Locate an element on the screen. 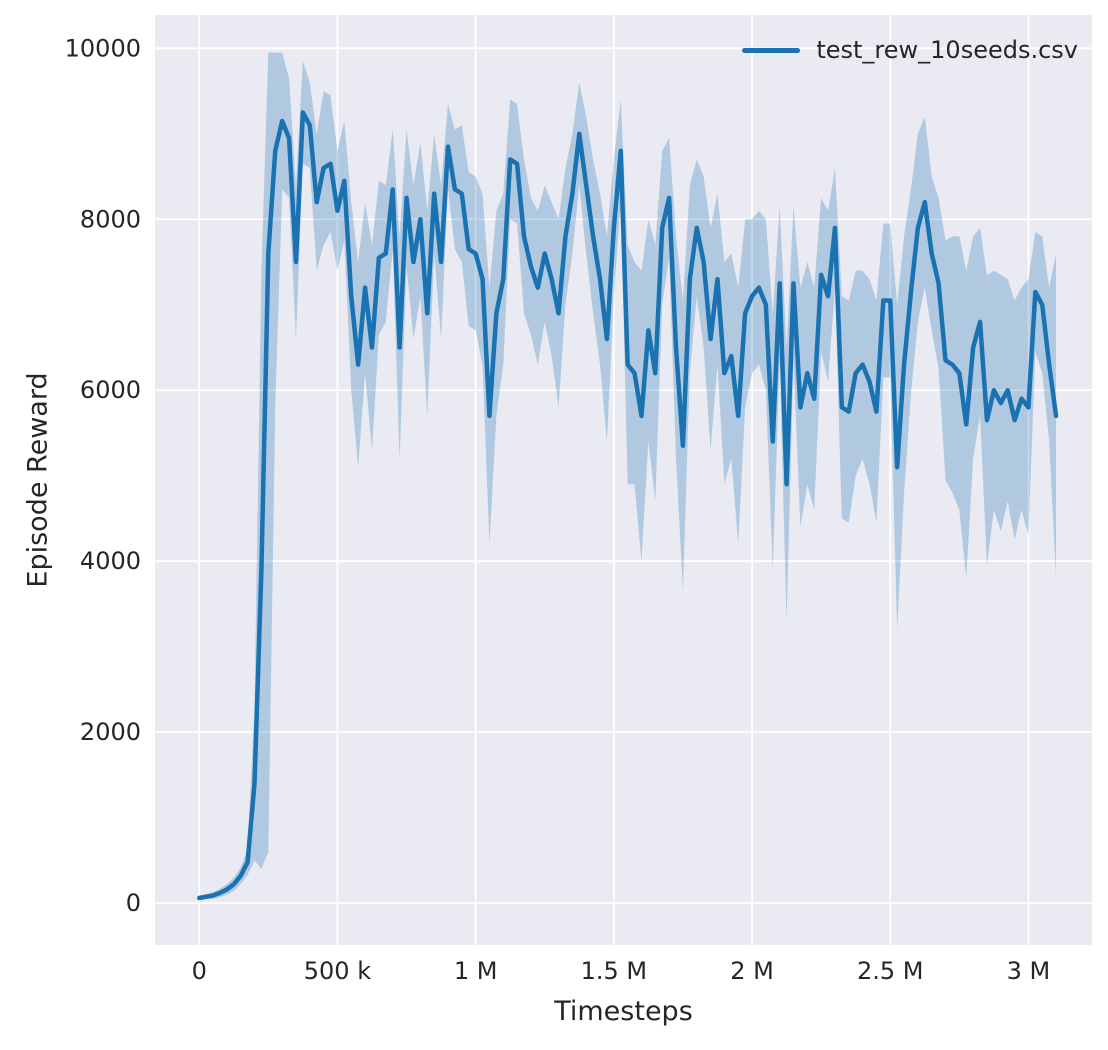 Image resolution: width=1108 pixels, height=1050 pixels. y-tick-label: 4000 is located at coordinates (110, 561).